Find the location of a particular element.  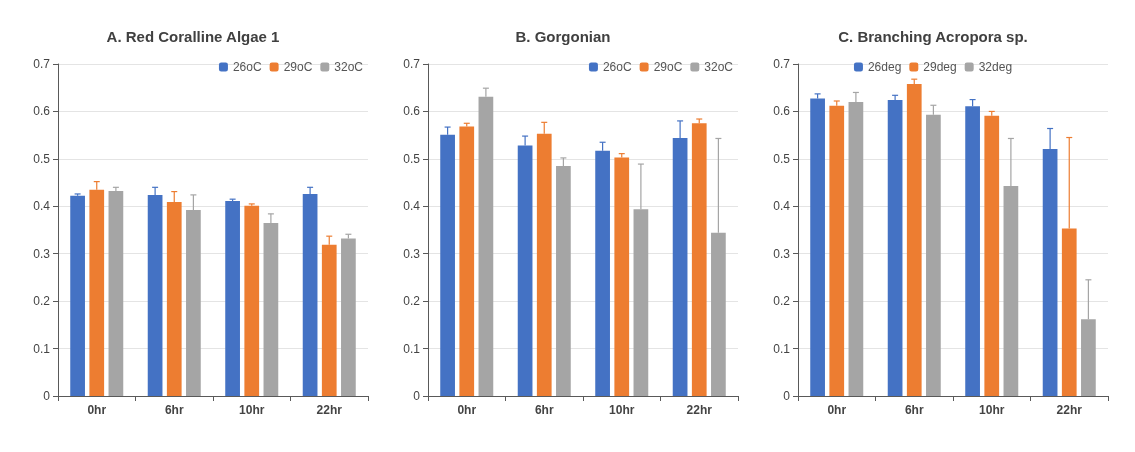

legend-label: 29deg is located at coordinates (940, 67).